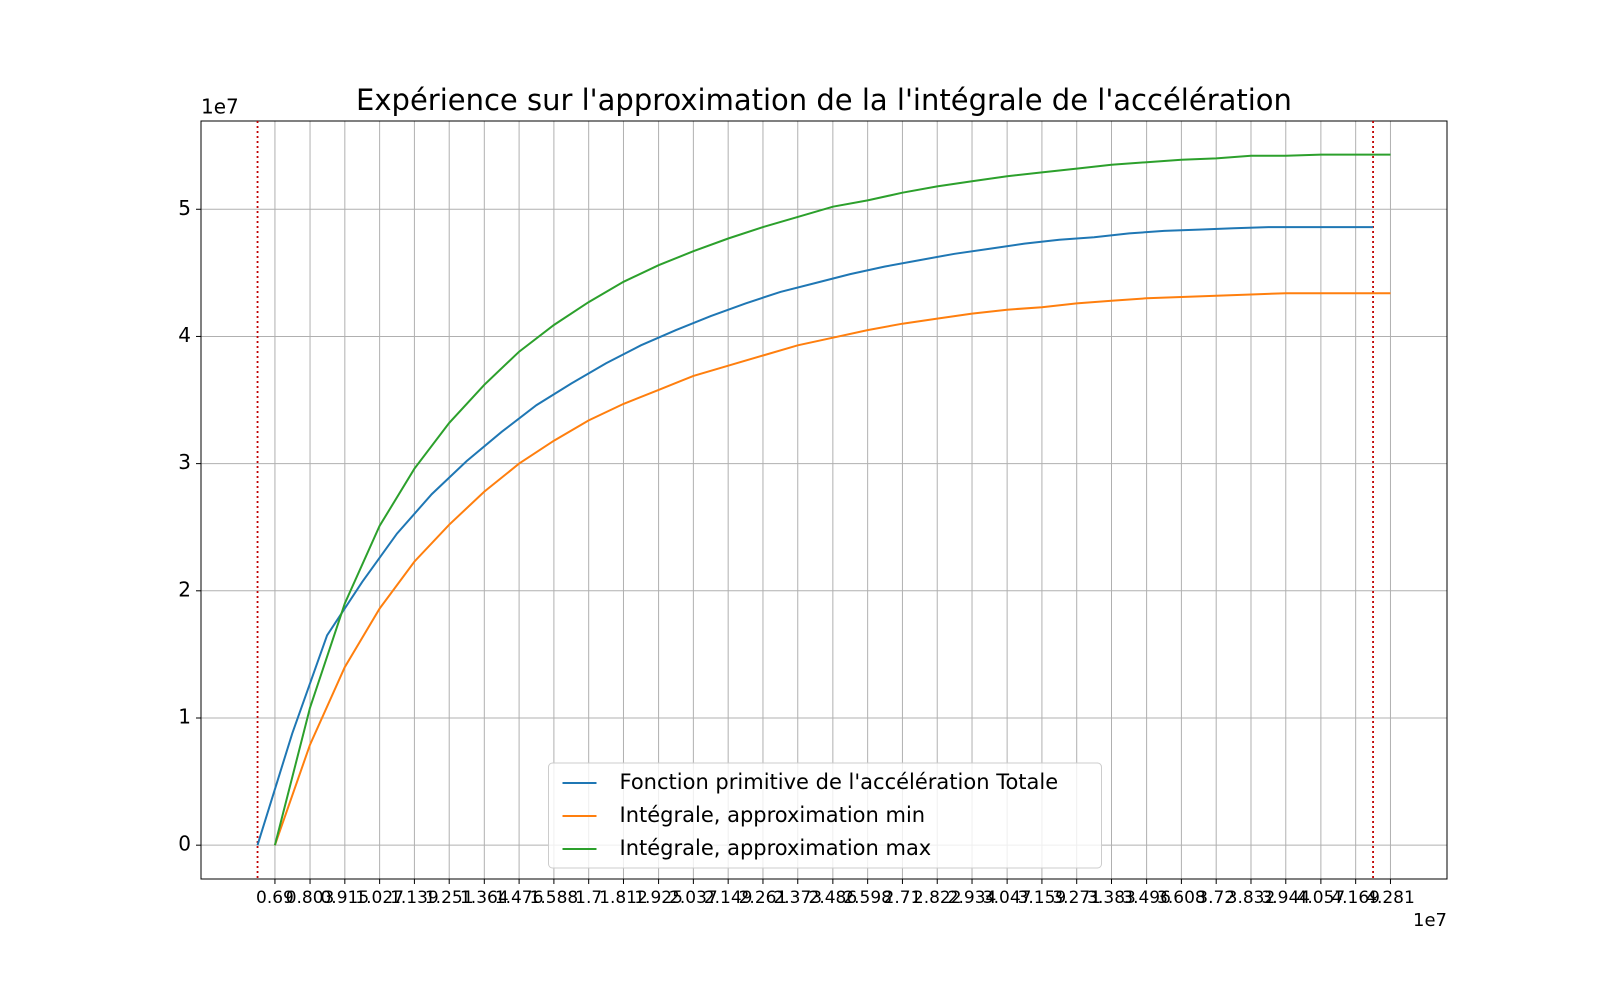 The height and width of the screenshot is (1000, 1600). I want to click on y-tick-label: 2, so click(184, 589).